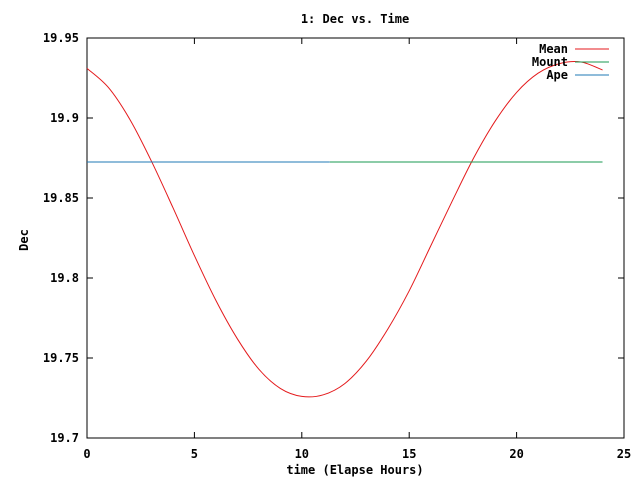 This screenshot has width=640, height=480. I want to click on x-axis-label: time (Elapse Hours), so click(354, 470).